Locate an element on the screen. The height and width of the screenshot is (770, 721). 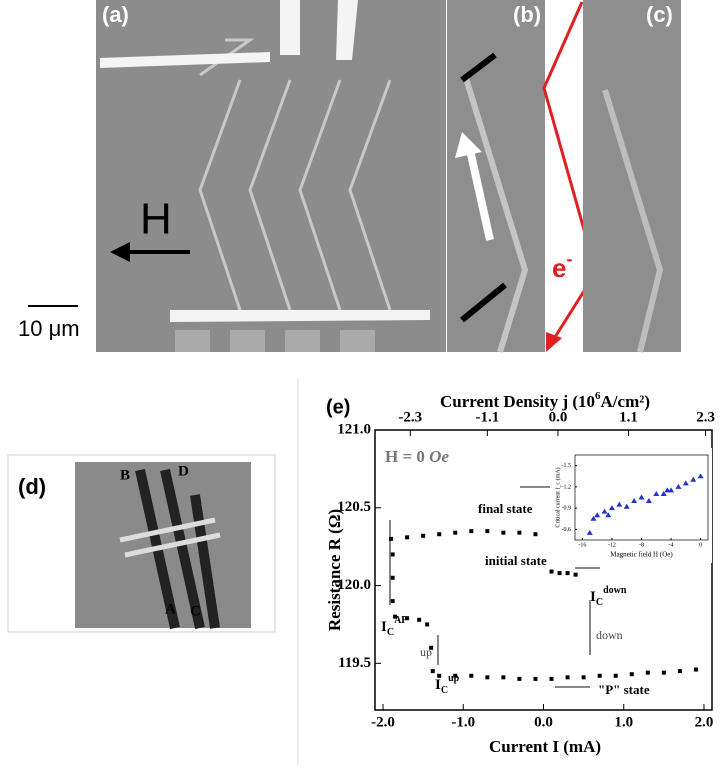
y-tick-label: 120.5 is located at coordinates (354, 507).